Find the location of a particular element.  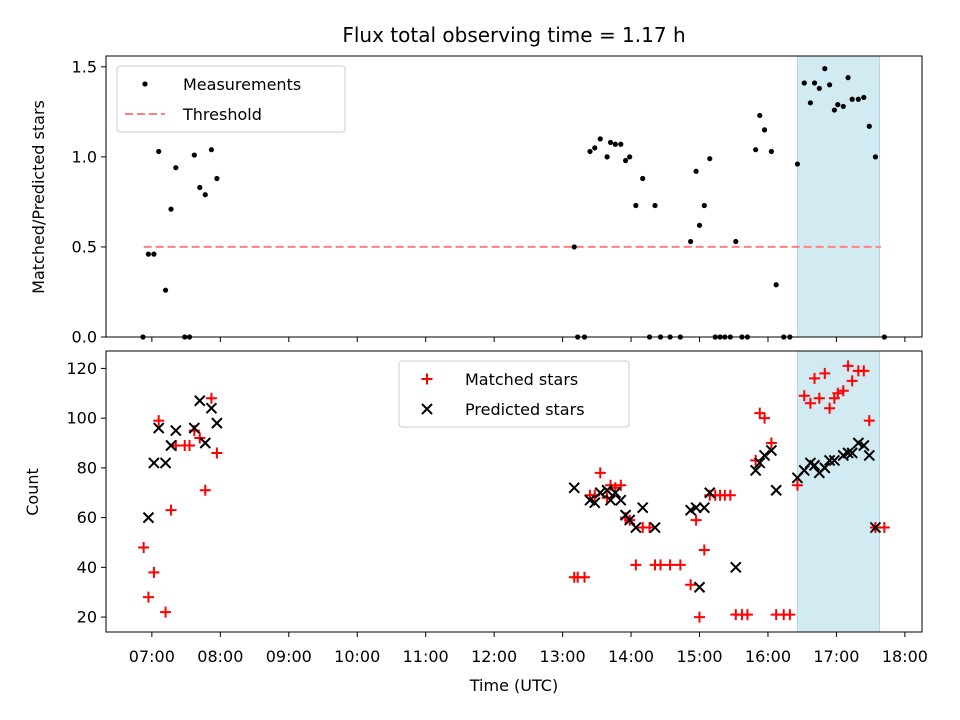

x-tick-label: 07:00 is located at coordinates (152, 656).